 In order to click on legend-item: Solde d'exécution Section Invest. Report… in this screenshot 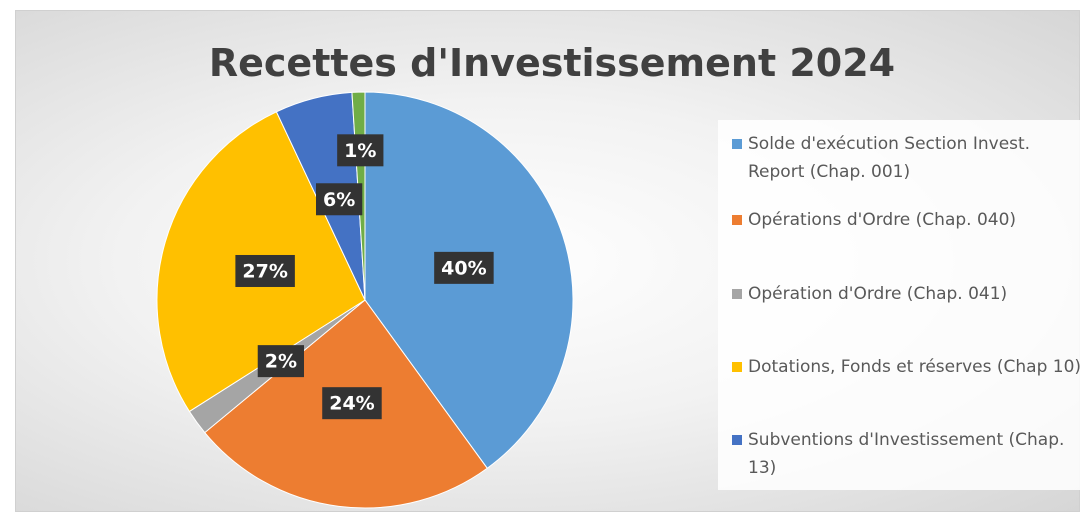, I will do `click(906, 158)`.